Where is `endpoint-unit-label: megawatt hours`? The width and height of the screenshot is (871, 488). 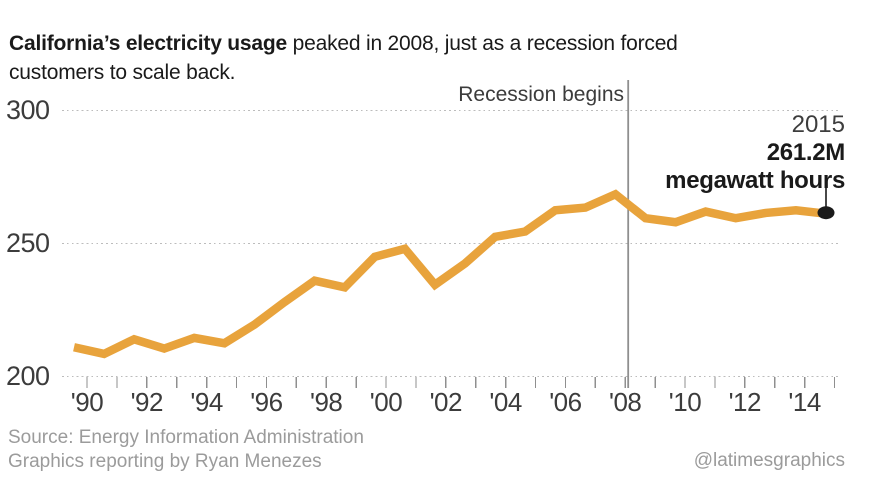
endpoint-unit-label: megawatt hours is located at coordinates (755, 180).